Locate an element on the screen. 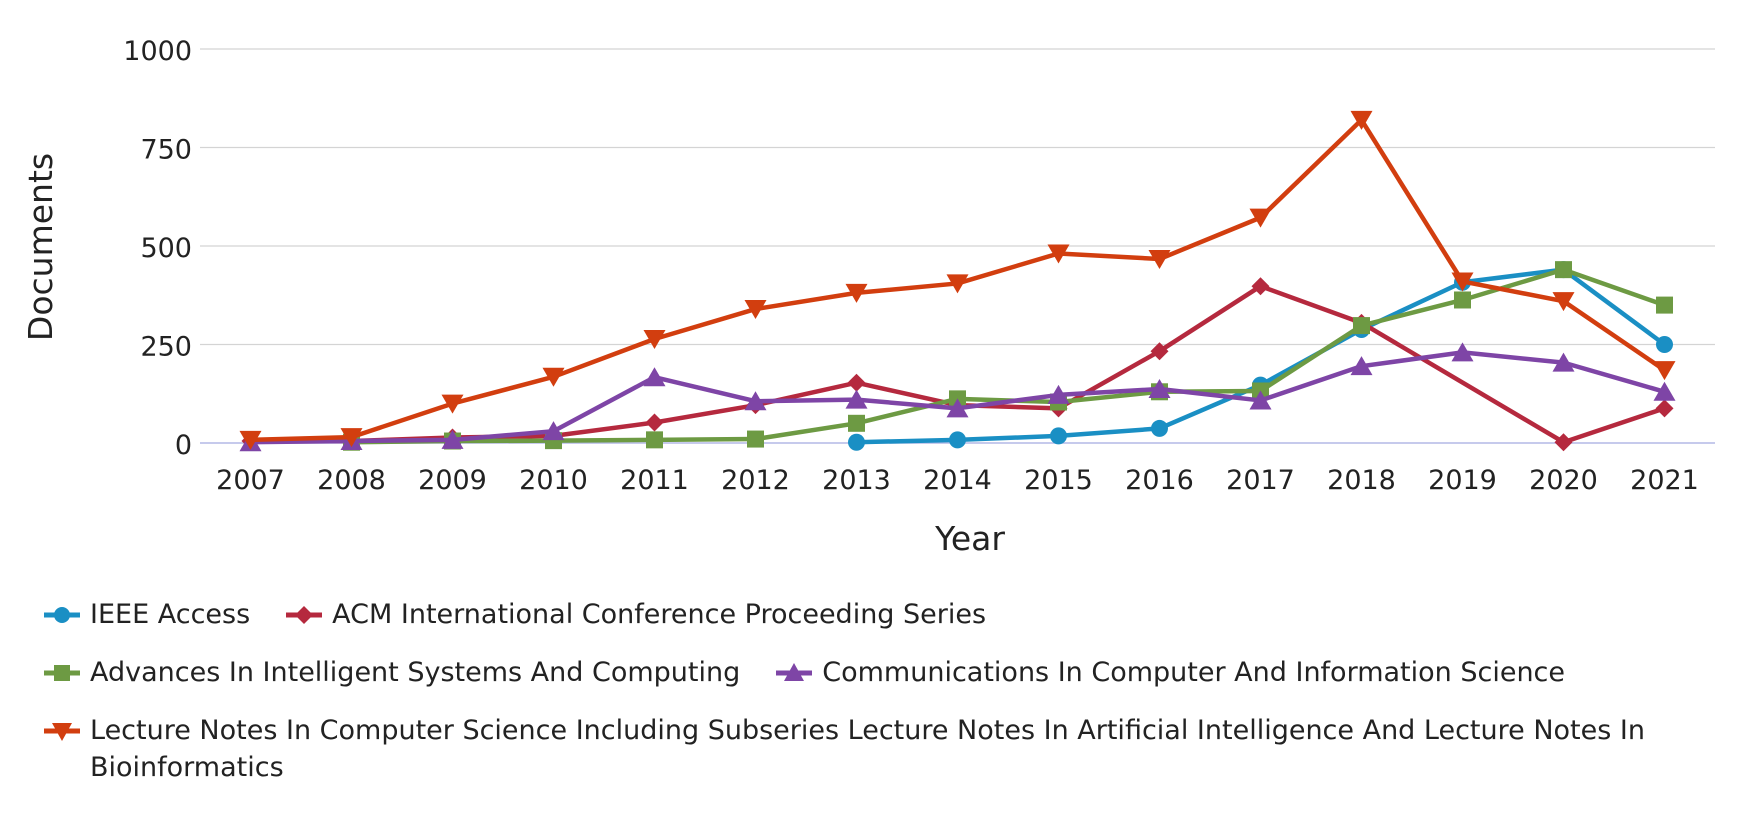  y-axis-ticks: 0 250 500 750 1000 is located at coordinates (157, 248).